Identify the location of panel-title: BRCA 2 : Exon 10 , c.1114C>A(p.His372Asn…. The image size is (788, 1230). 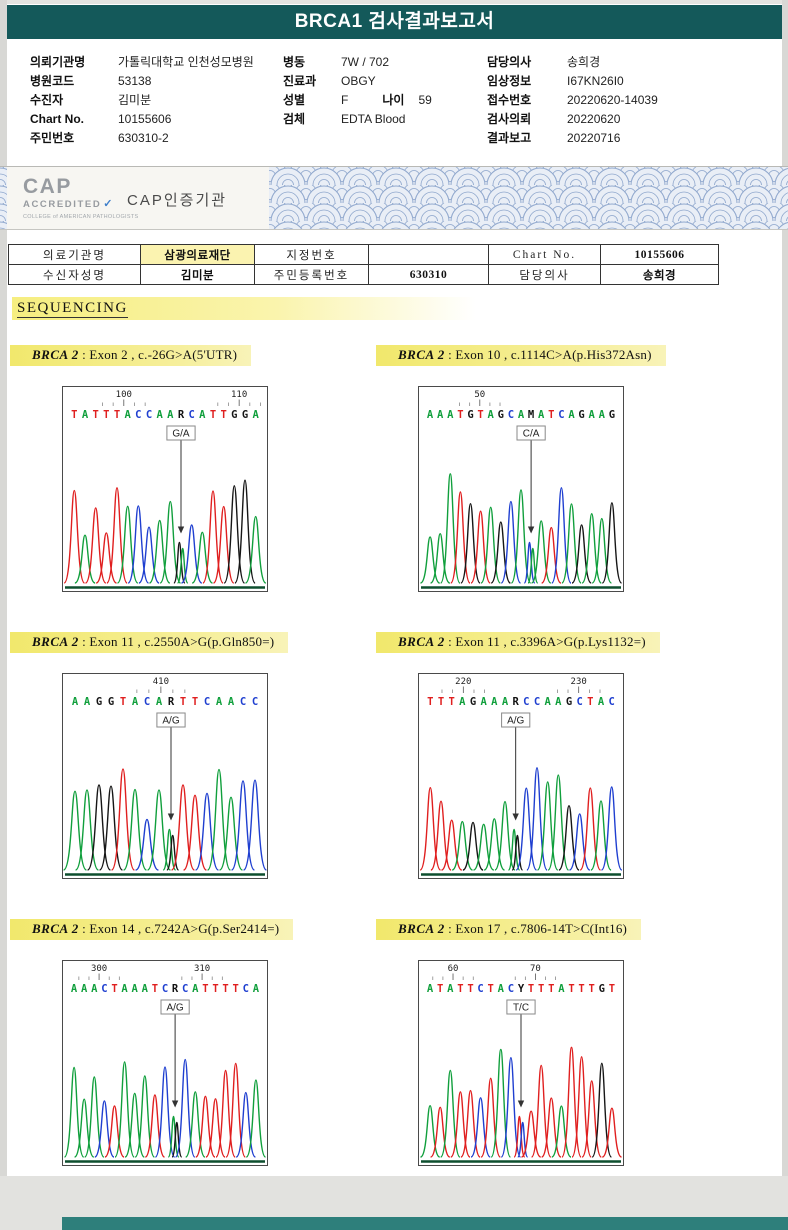
(521, 355).